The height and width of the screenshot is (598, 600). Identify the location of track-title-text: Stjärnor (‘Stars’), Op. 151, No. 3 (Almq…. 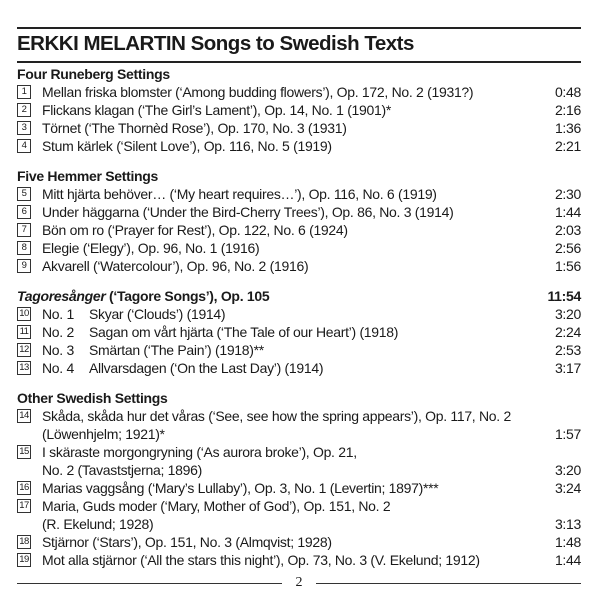
(187, 542).